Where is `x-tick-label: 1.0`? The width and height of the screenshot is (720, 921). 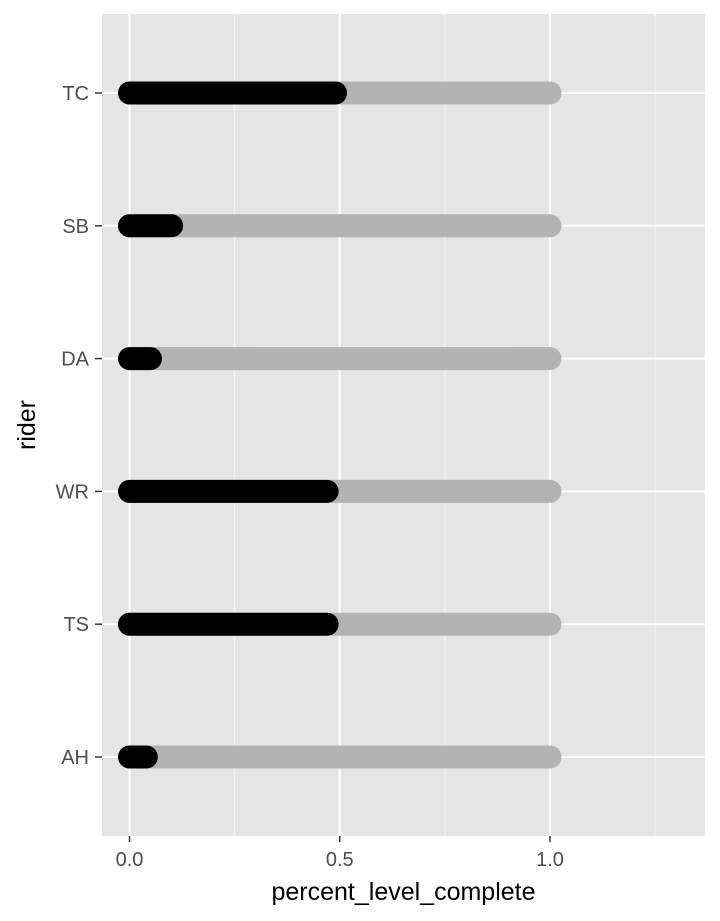
x-tick-label: 1.0 is located at coordinates (550, 860).